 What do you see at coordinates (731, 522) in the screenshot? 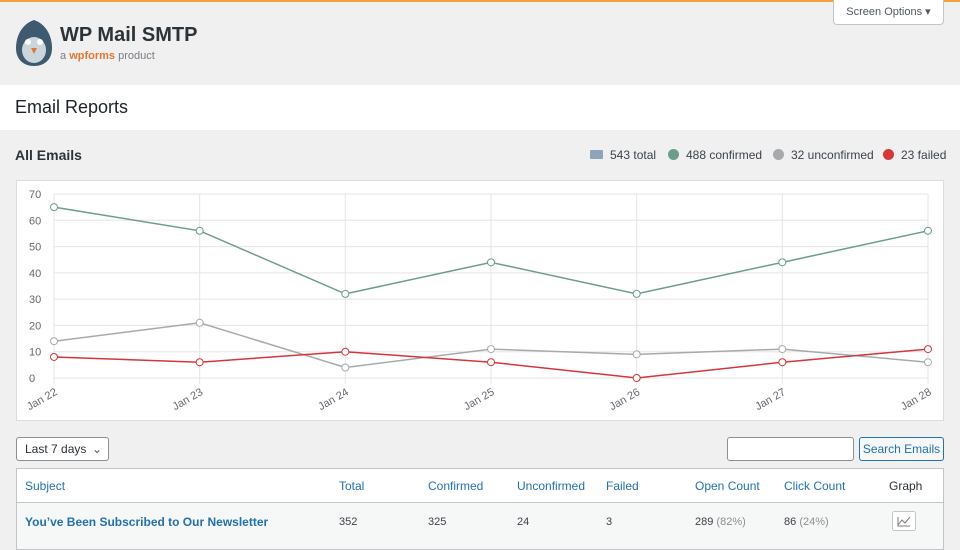
I see `open-percent: (82%)` at bounding box center [731, 522].